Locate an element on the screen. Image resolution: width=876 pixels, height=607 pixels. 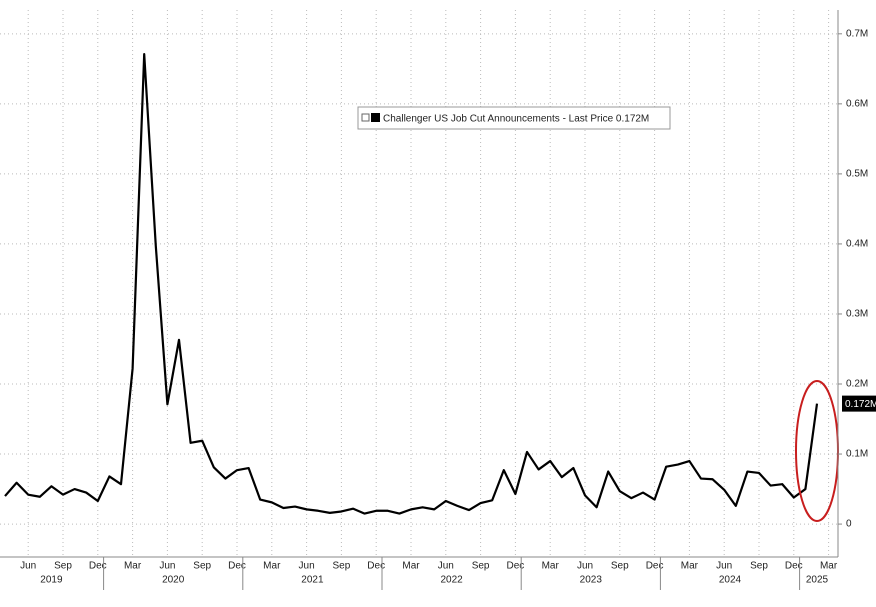
last-price-box is located at coordinates (859, 403).